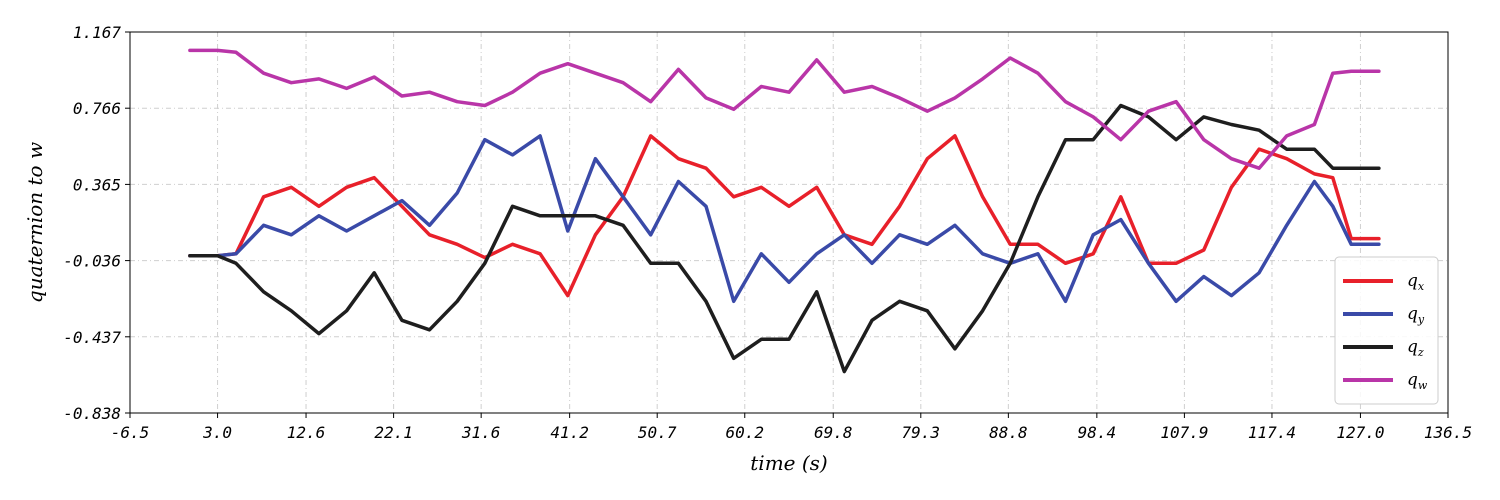  What do you see at coordinates (788, 463) in the screenshot?
I see `x-axis-label: time (s)` at bounding box center [788, 463].